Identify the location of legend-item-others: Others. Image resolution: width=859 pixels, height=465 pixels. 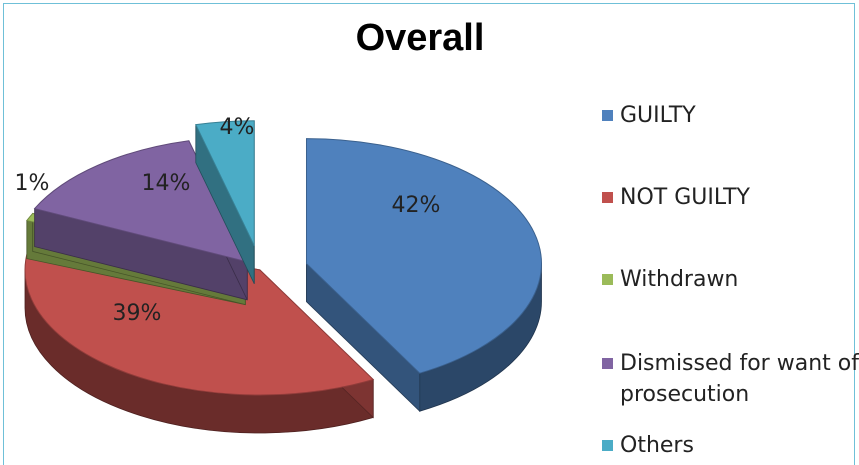
(648, 445).